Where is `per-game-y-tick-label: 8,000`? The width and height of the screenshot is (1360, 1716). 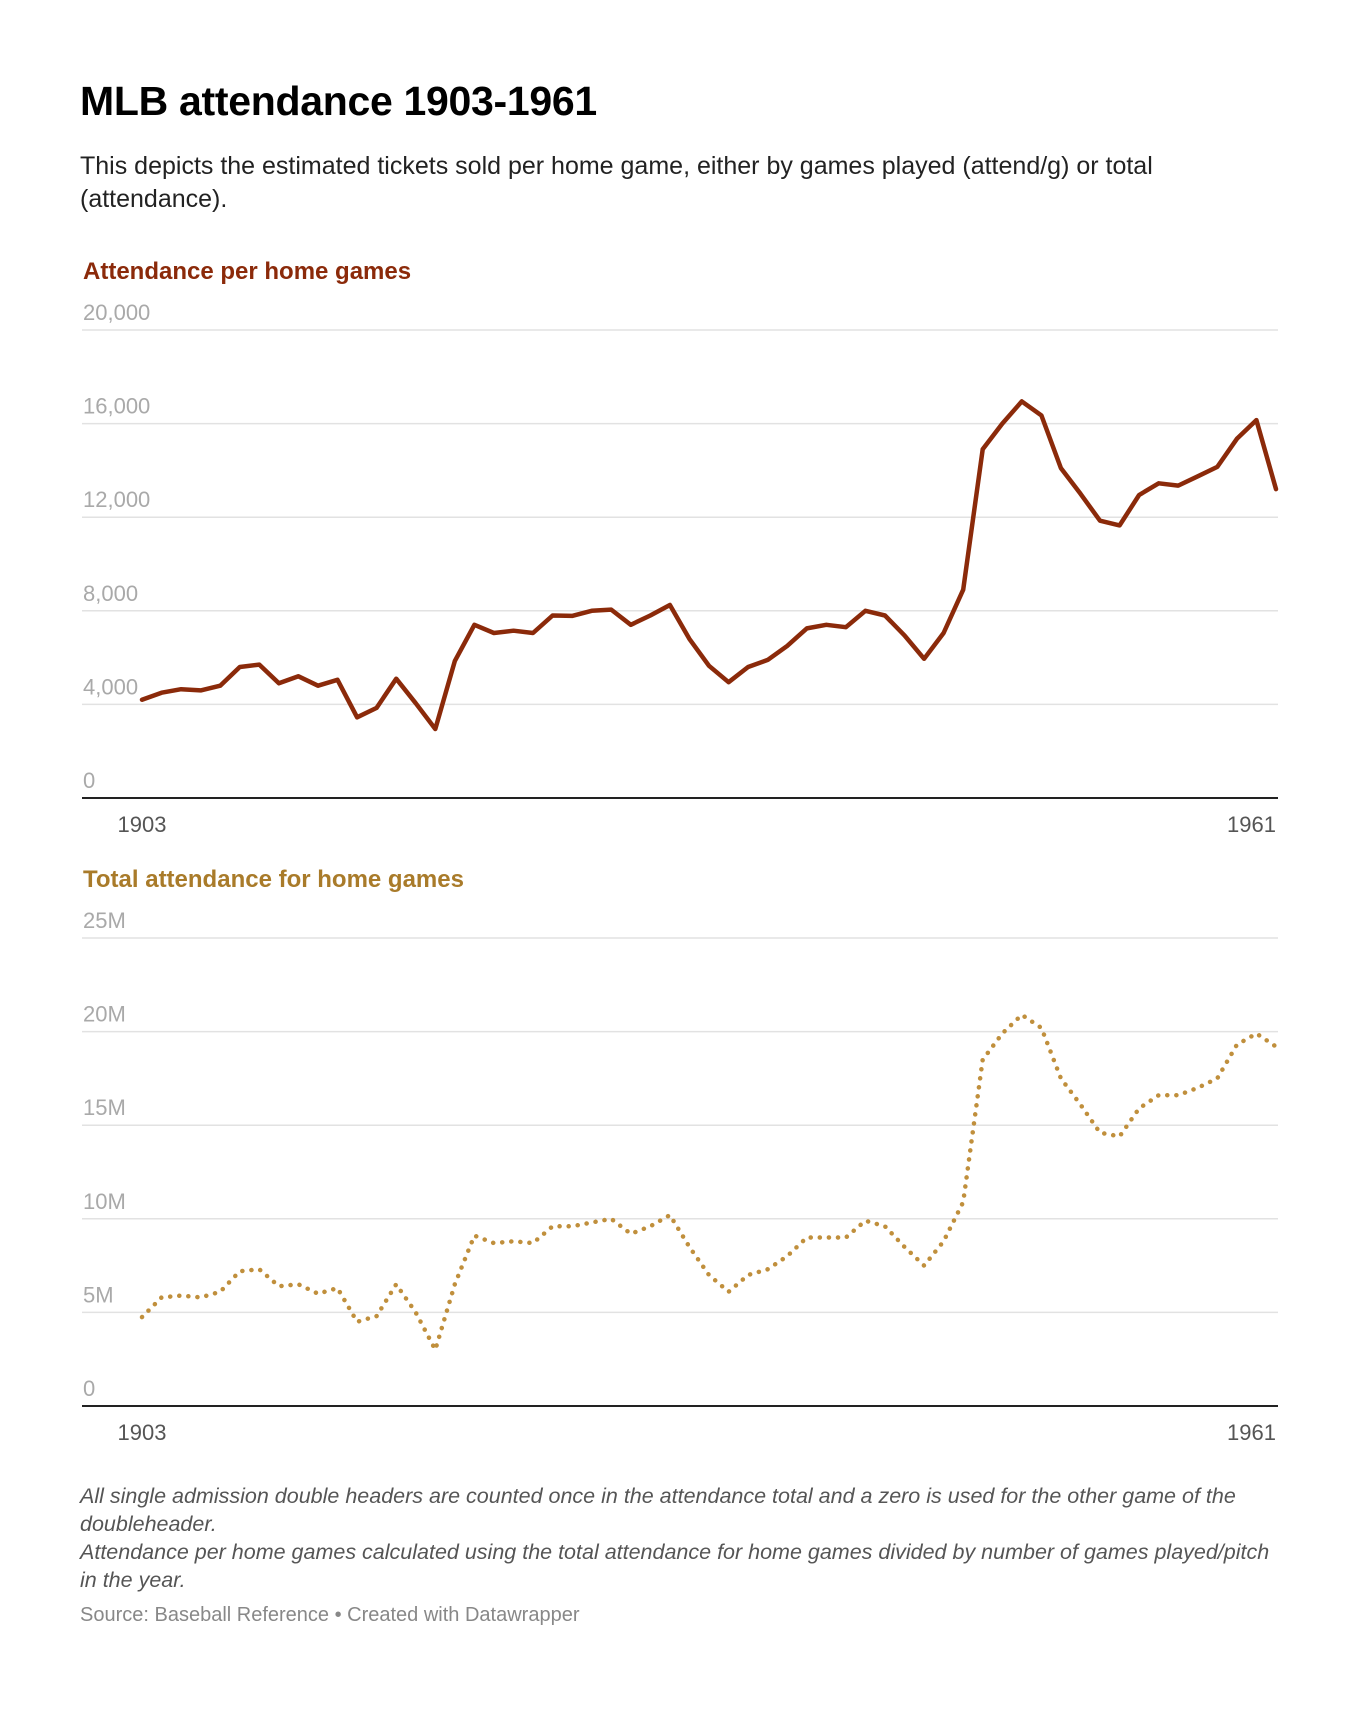
per-game-y-tick-label: 8,000 is located at coordinates (110, 593).